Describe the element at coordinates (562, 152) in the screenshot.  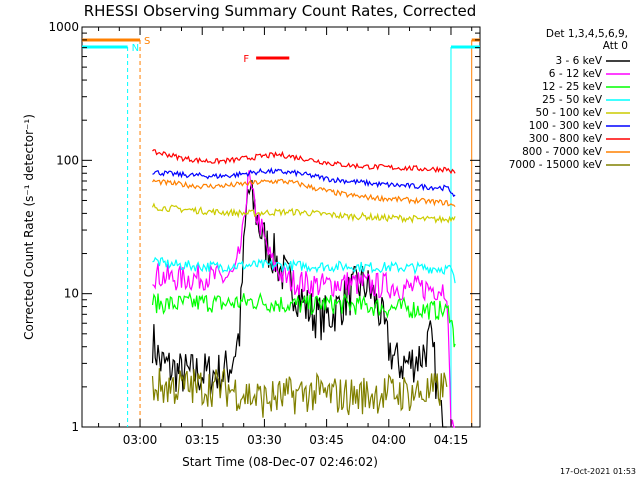
I see `legend-entry-label: 800 - 7000 keV` at that location.